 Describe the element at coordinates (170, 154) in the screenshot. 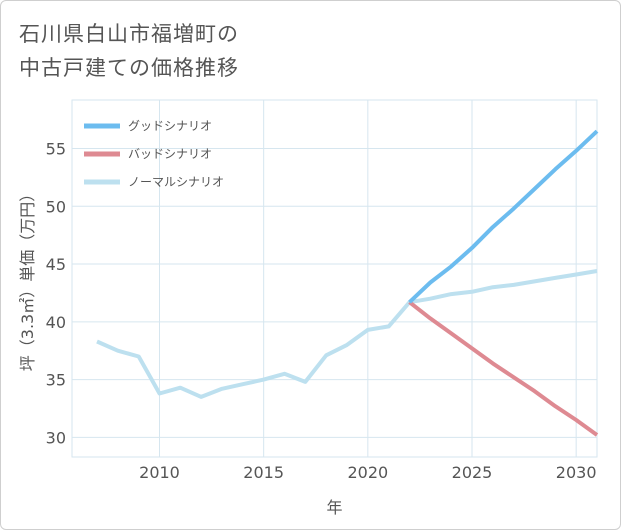

I see `legend-label-bad: バッドシナリオ` at that location.